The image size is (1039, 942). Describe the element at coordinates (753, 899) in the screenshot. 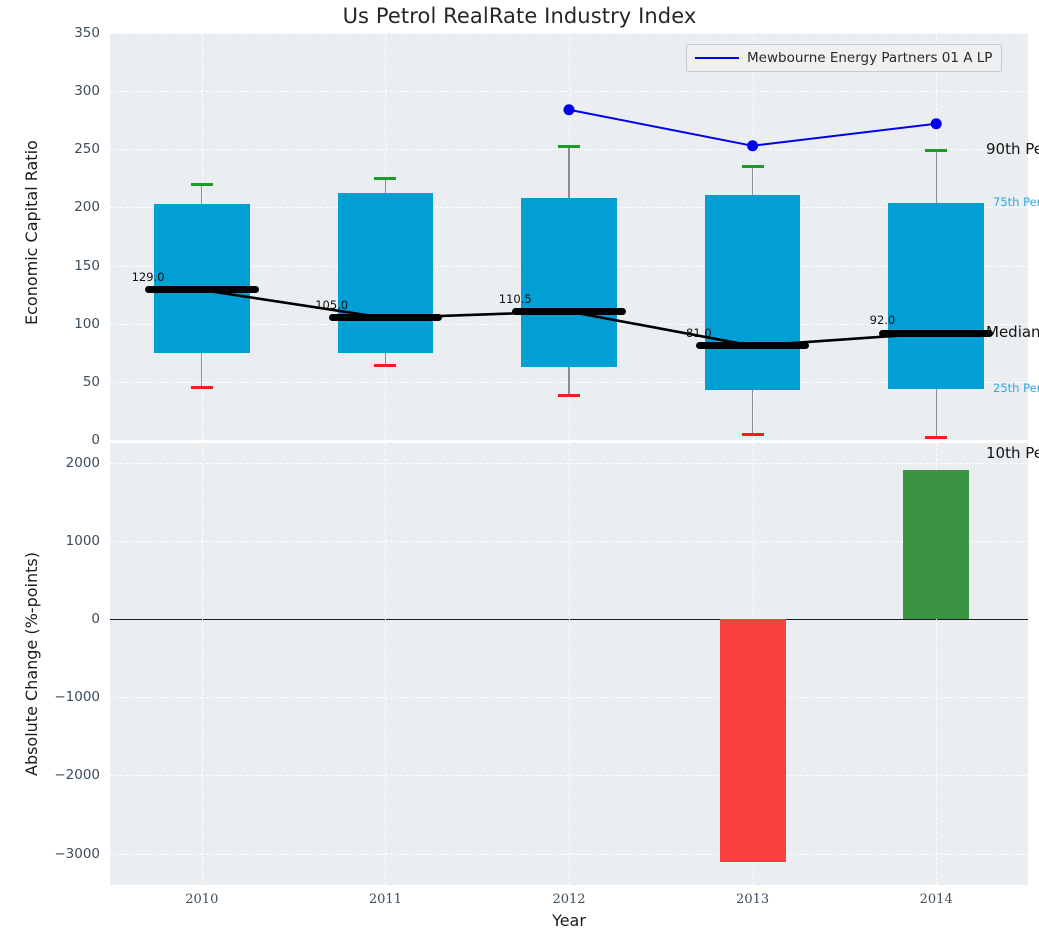

I see `x-axis-tick-label: 2013` at that location.